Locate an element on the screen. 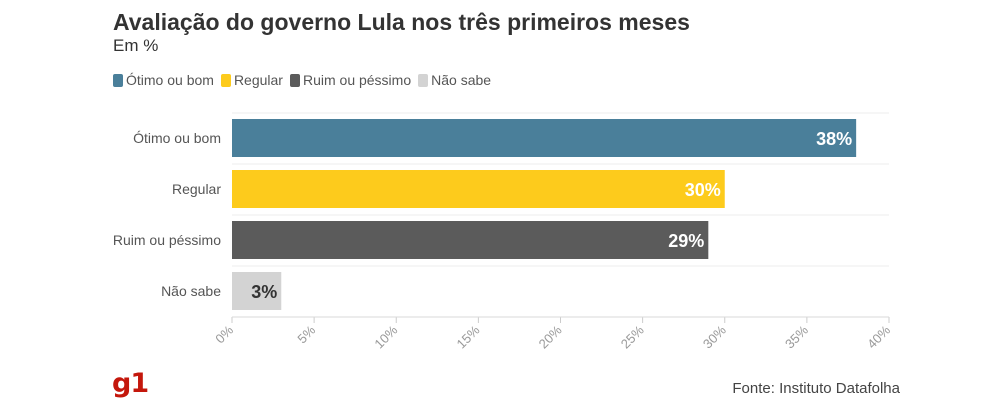 This screenshot has height=417, width=988. data-label: 30% is located at coordinates (703, 190).